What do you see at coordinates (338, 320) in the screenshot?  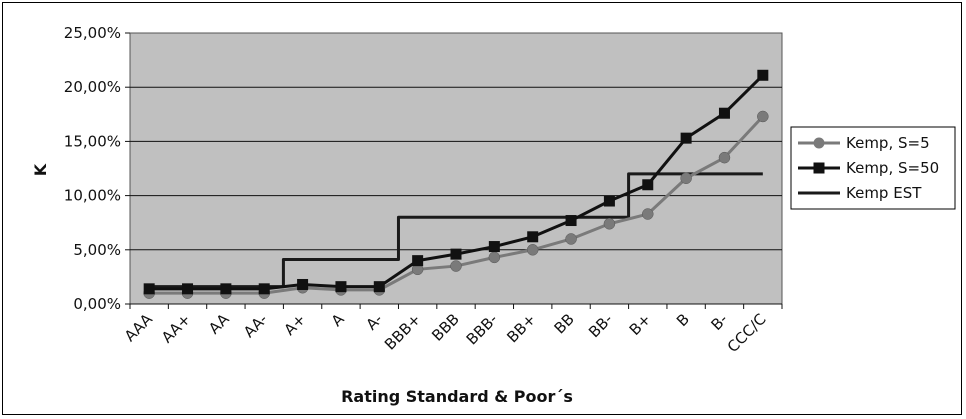 I see `x-tick-label: A` at bounding box center [338, 320].